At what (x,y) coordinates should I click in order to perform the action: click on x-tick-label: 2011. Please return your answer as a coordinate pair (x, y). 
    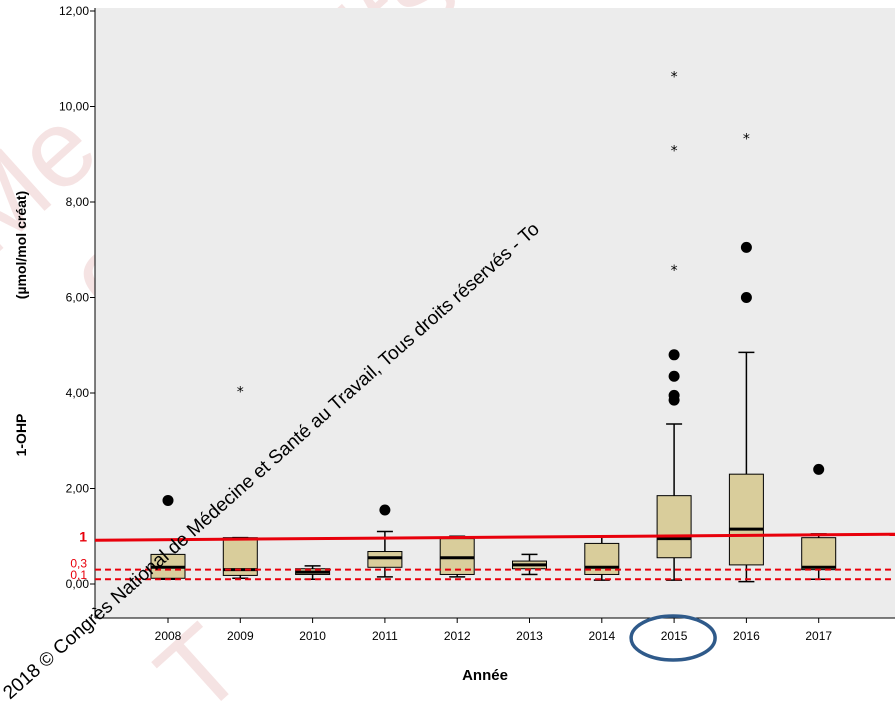
    Looking at the image, I should click on (385, 636).